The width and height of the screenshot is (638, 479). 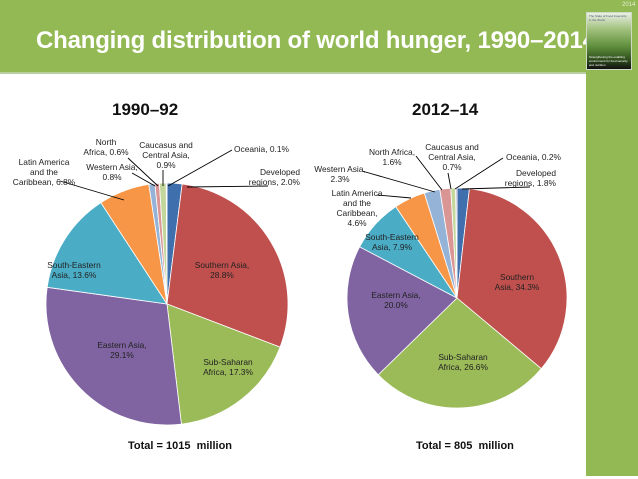 What do you see at coordinates (629, 5) in the screenshot?
I see `year-tag: 2014` at bounding box center [629, 5].